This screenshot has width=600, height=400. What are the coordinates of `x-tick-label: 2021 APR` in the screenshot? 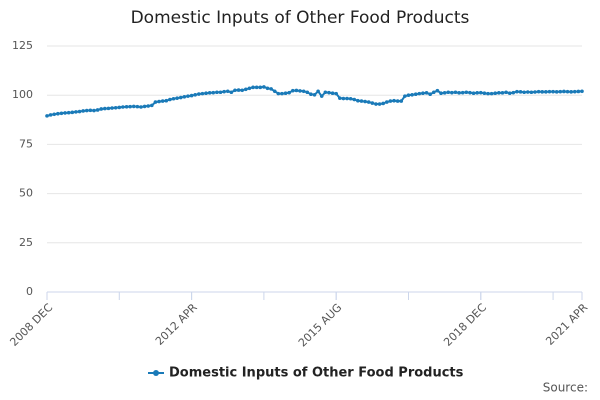 It's located at (566, 324).